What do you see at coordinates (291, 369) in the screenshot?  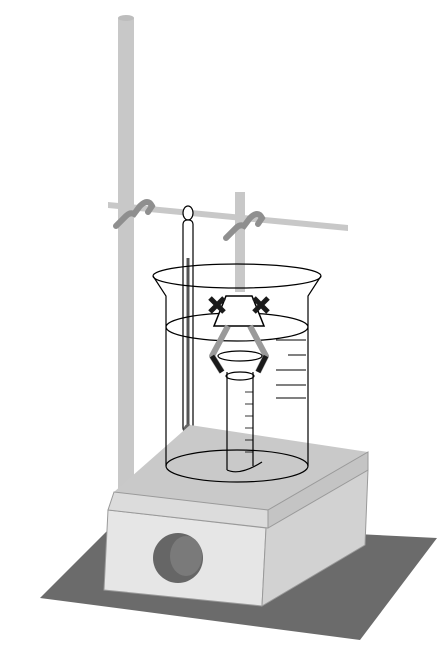 I see `beaker-graduations` at bounding box center [291, 369].